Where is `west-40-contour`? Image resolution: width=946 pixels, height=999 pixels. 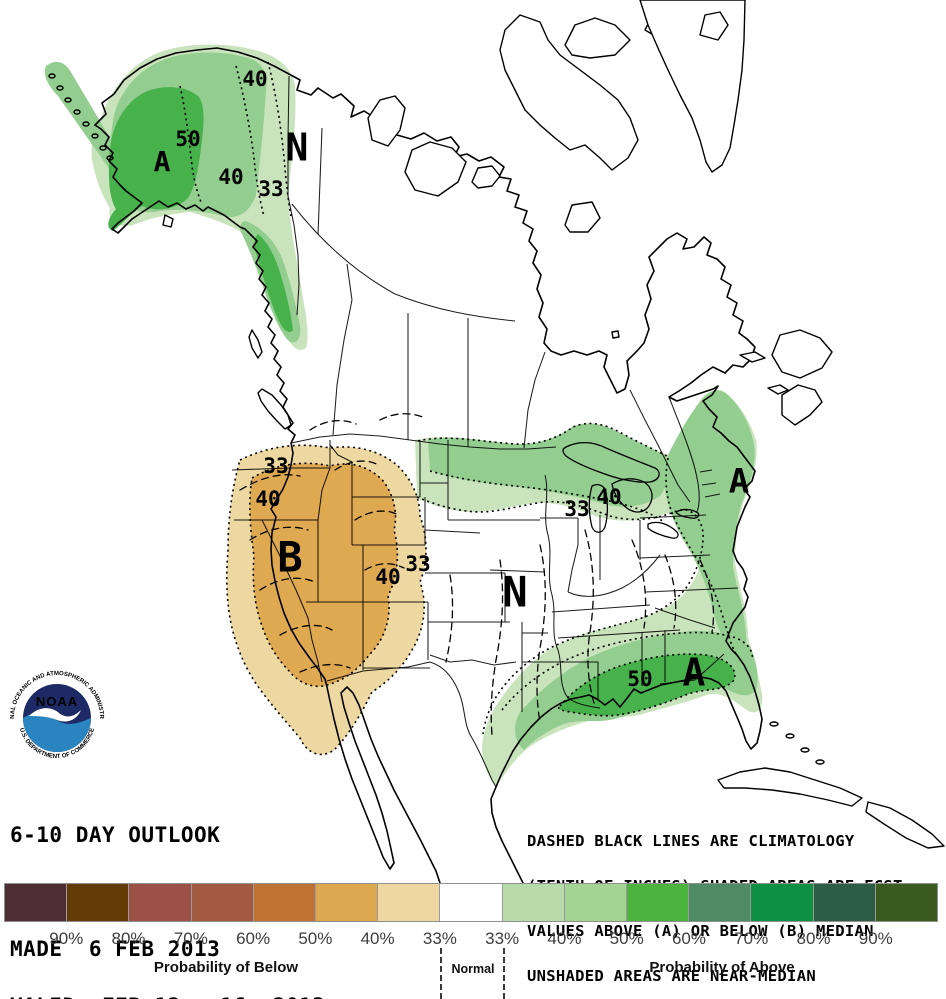 west-40-contour is located at coordinates (324, 575).